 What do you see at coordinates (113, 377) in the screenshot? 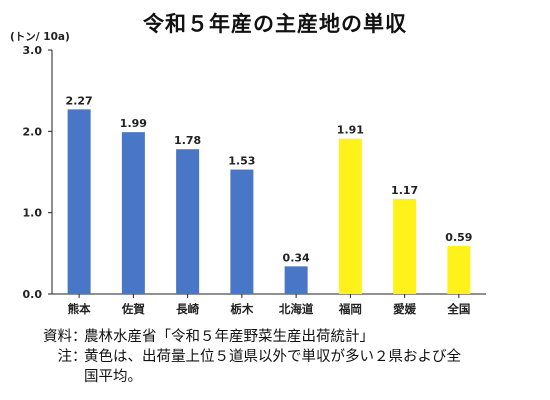
I see `footnote-text-2: 国平均。` at bounding box center [113, 377].